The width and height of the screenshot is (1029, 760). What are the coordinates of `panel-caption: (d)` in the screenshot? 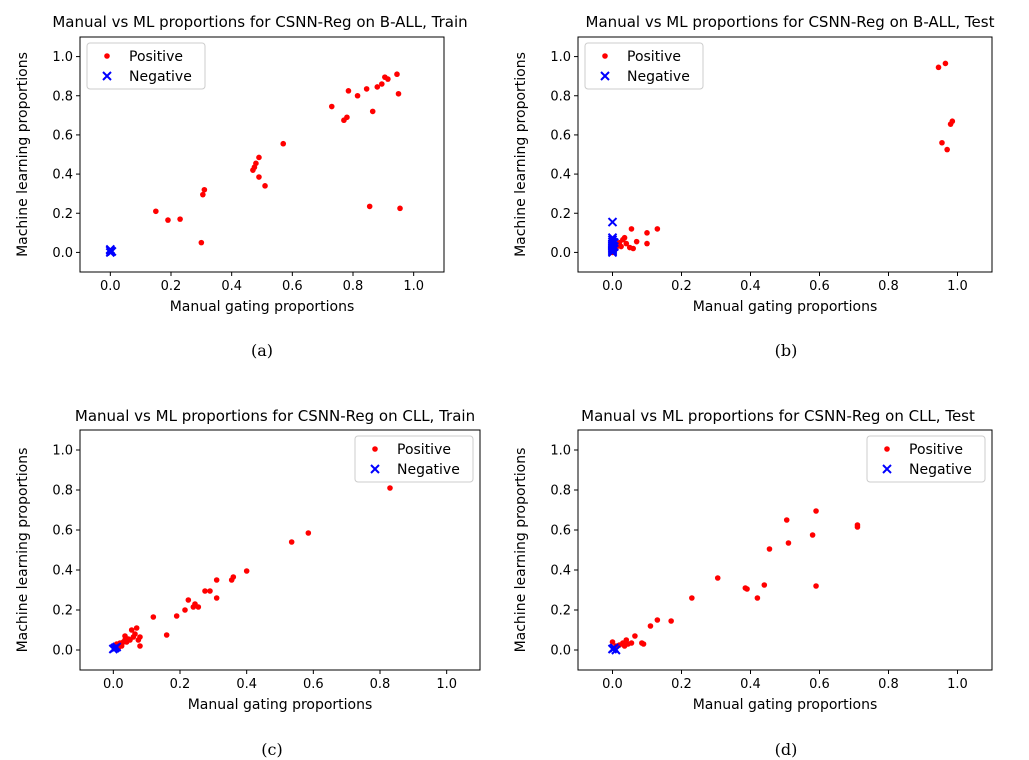 It's located at (786, 749).